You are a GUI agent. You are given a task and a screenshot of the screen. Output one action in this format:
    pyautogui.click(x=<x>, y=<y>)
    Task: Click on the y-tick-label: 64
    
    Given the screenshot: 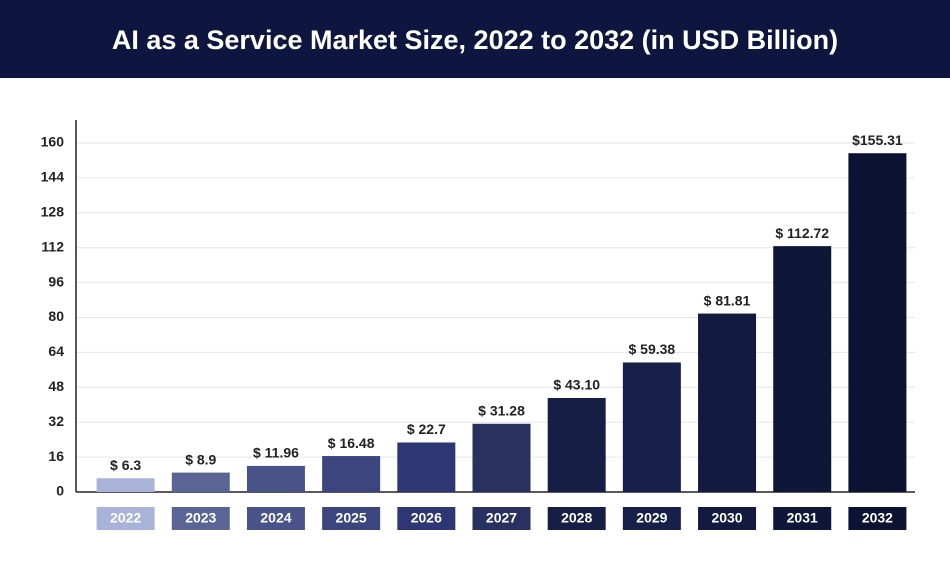 What is the action you would take?
    pyautogui.click(x=56, y=351)
    